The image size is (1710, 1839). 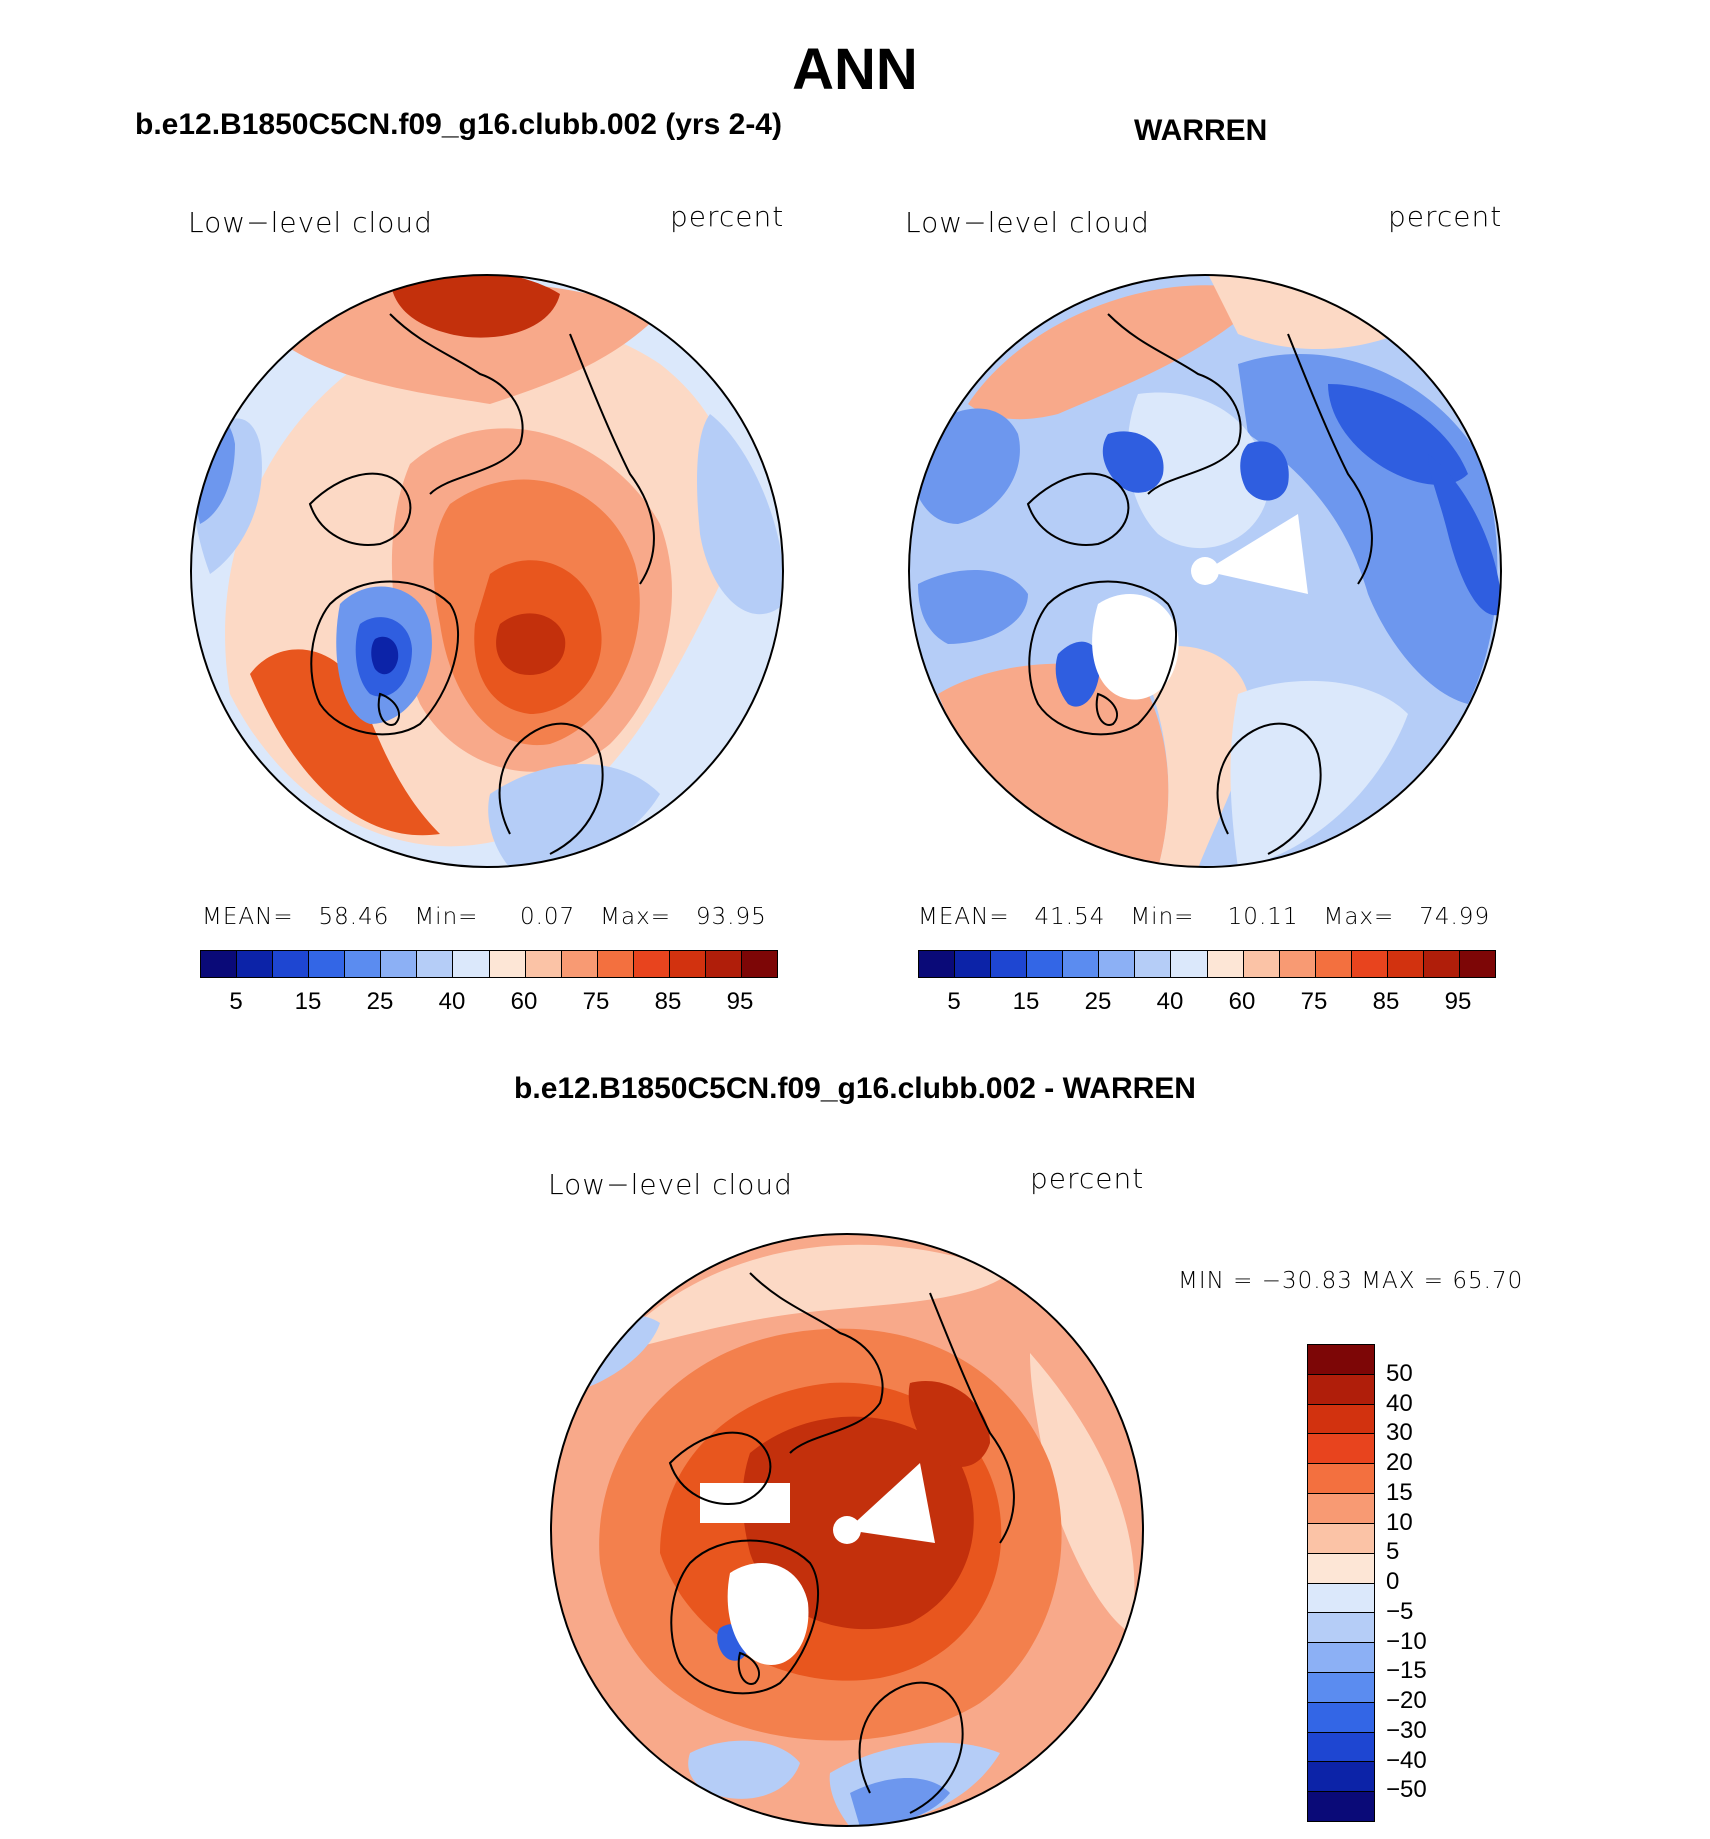 What do you see at coordinates (670, 1184) in the screenshot?
I see `diff-variable-label: Low−level cloud` at bounding box center [670, 1184].